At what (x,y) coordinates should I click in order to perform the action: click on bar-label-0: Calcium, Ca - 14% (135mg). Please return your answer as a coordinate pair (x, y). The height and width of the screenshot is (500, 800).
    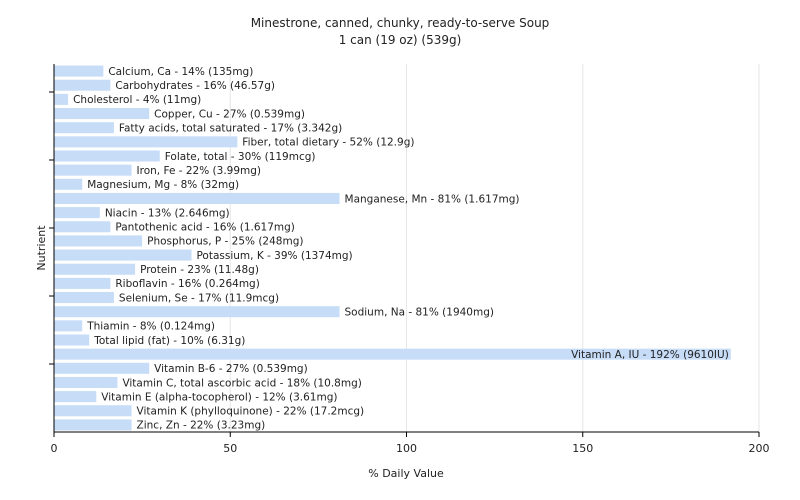
    Looking at the image, I should click on (180, 72).